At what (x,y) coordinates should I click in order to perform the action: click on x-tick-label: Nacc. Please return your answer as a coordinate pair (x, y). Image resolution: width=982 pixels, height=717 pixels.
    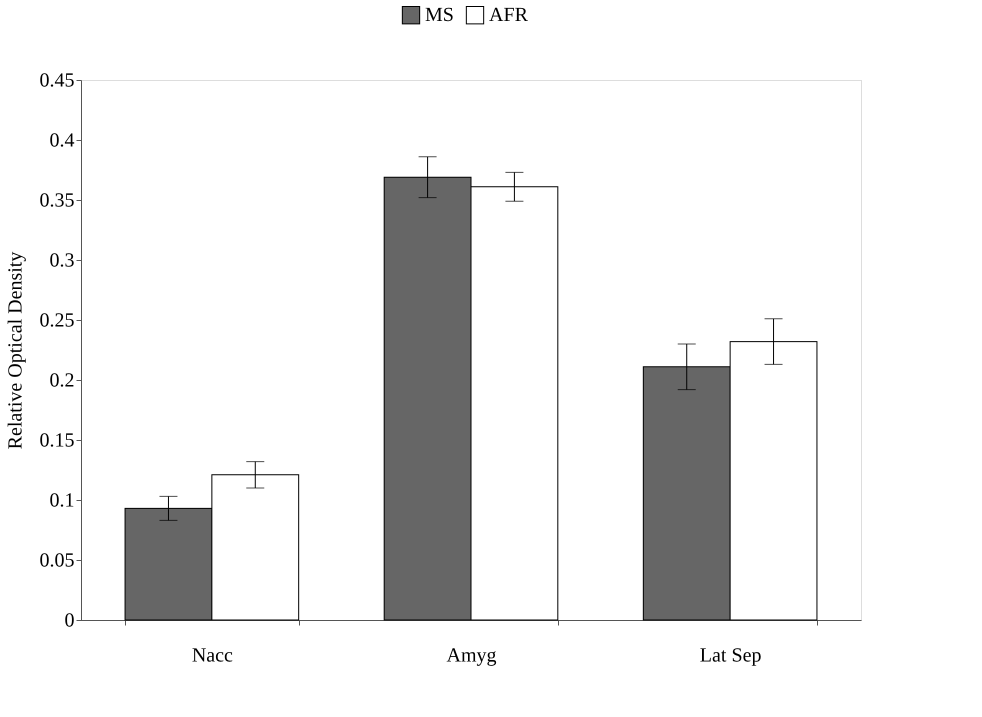
    Looking at the image, I should click on (213, 655).